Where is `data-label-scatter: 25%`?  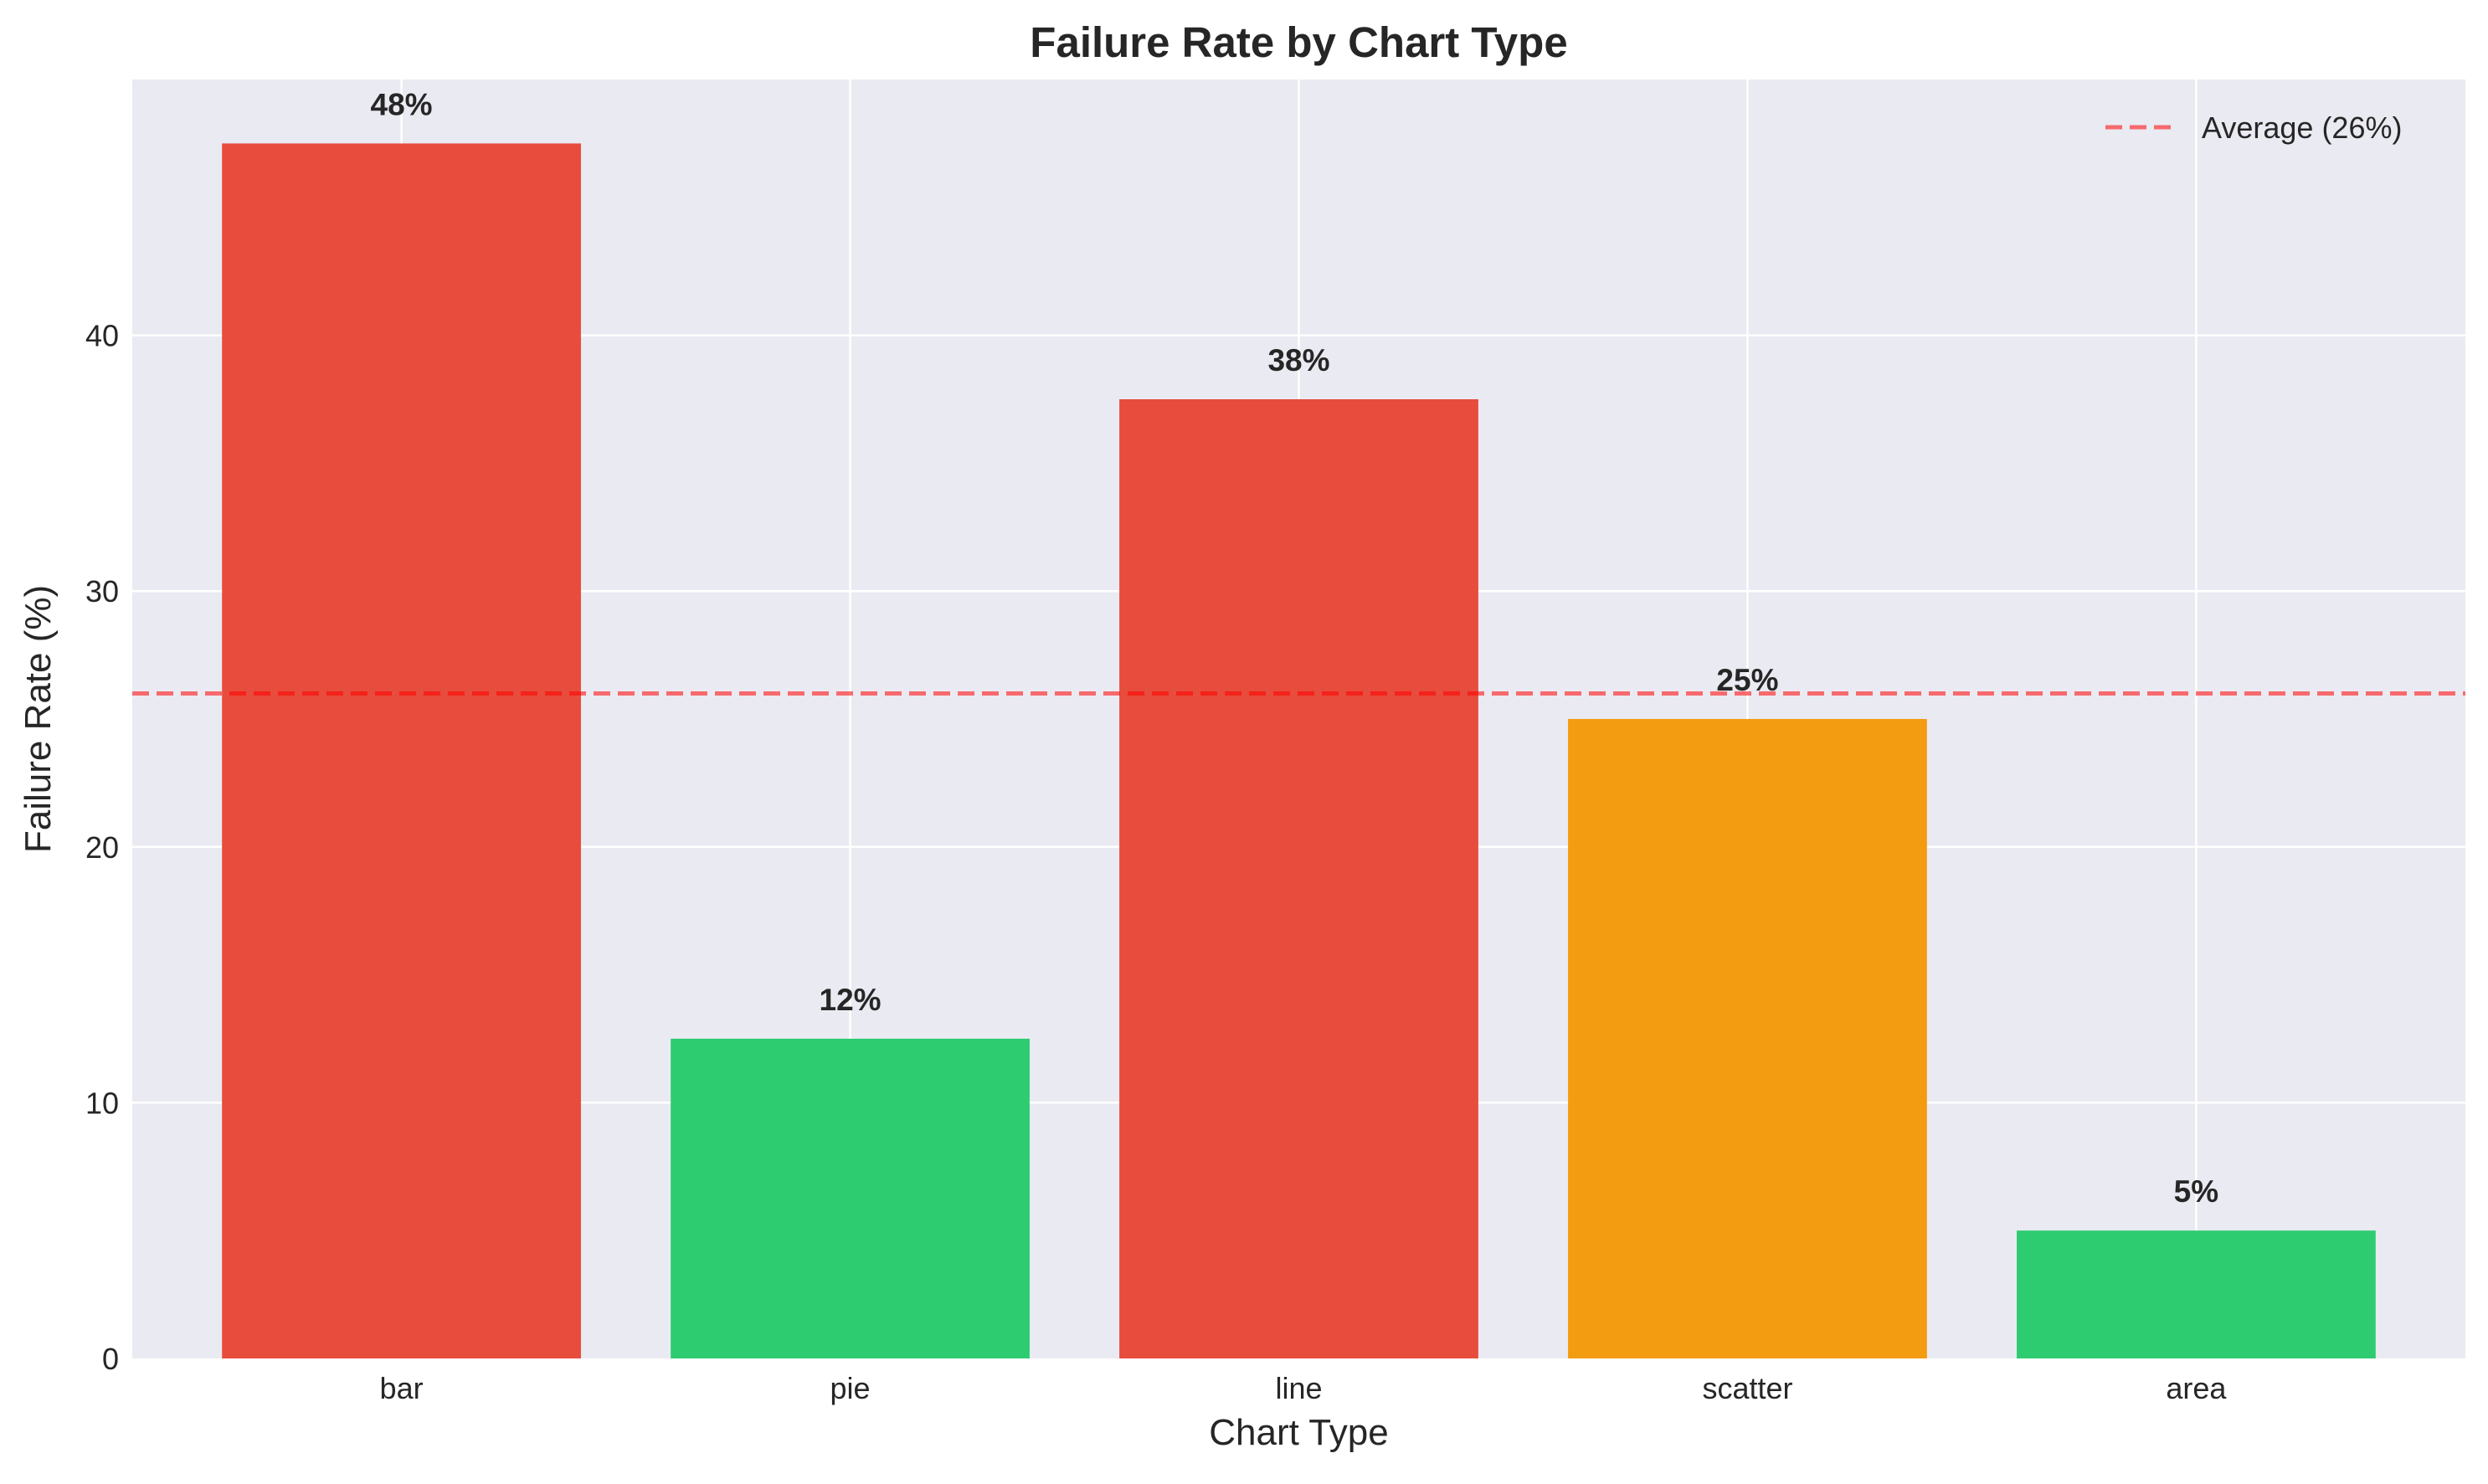 data-label-scatter: 25% is located at coordinates (1747, 680).